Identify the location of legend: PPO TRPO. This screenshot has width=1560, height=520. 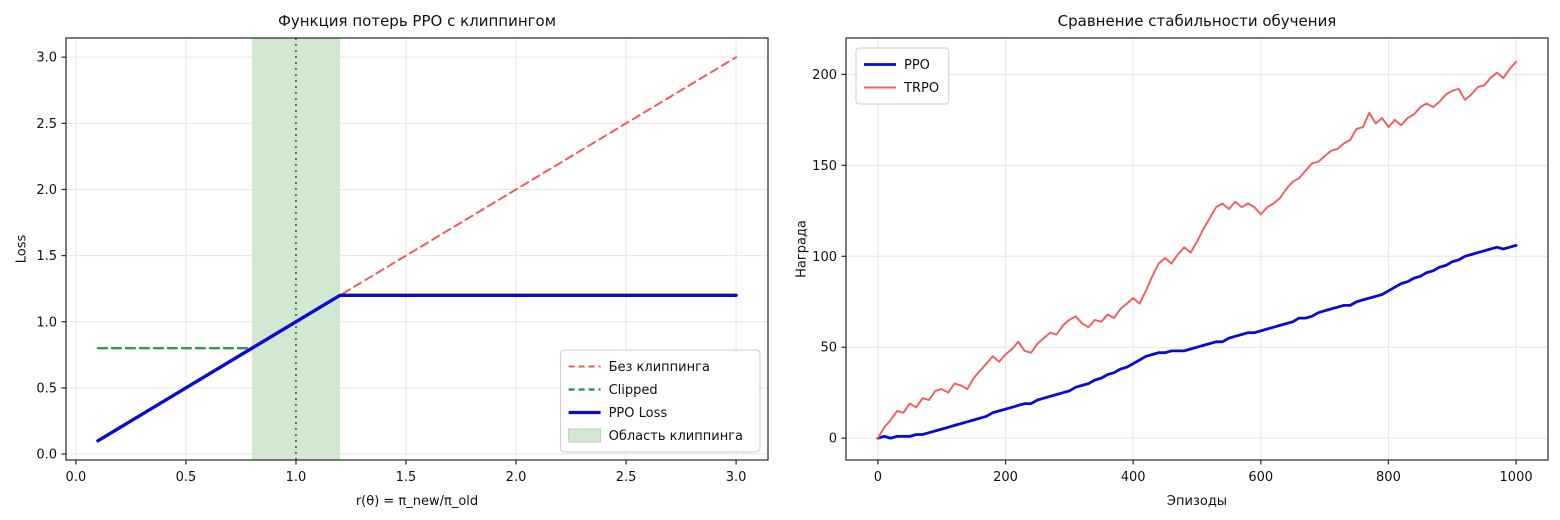
(902, 76).